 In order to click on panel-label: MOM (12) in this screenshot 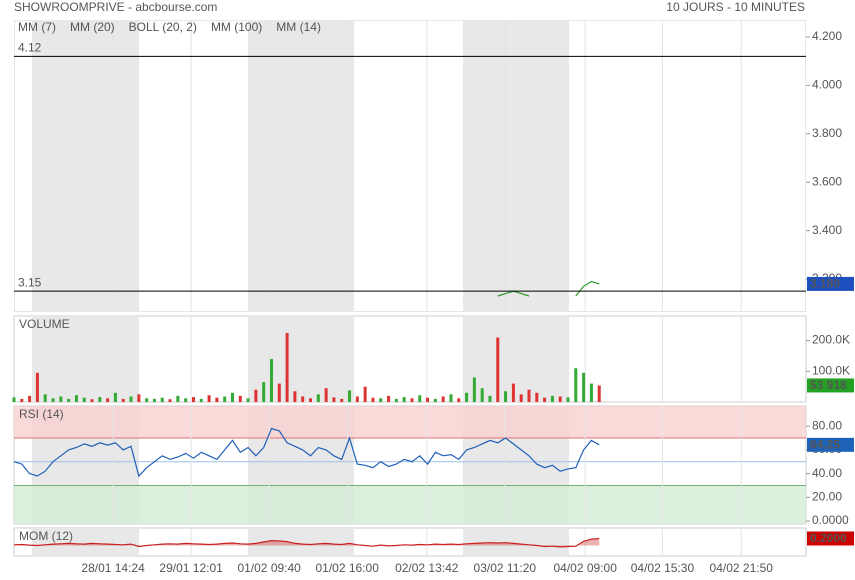, I will do `click(46, 536)`.